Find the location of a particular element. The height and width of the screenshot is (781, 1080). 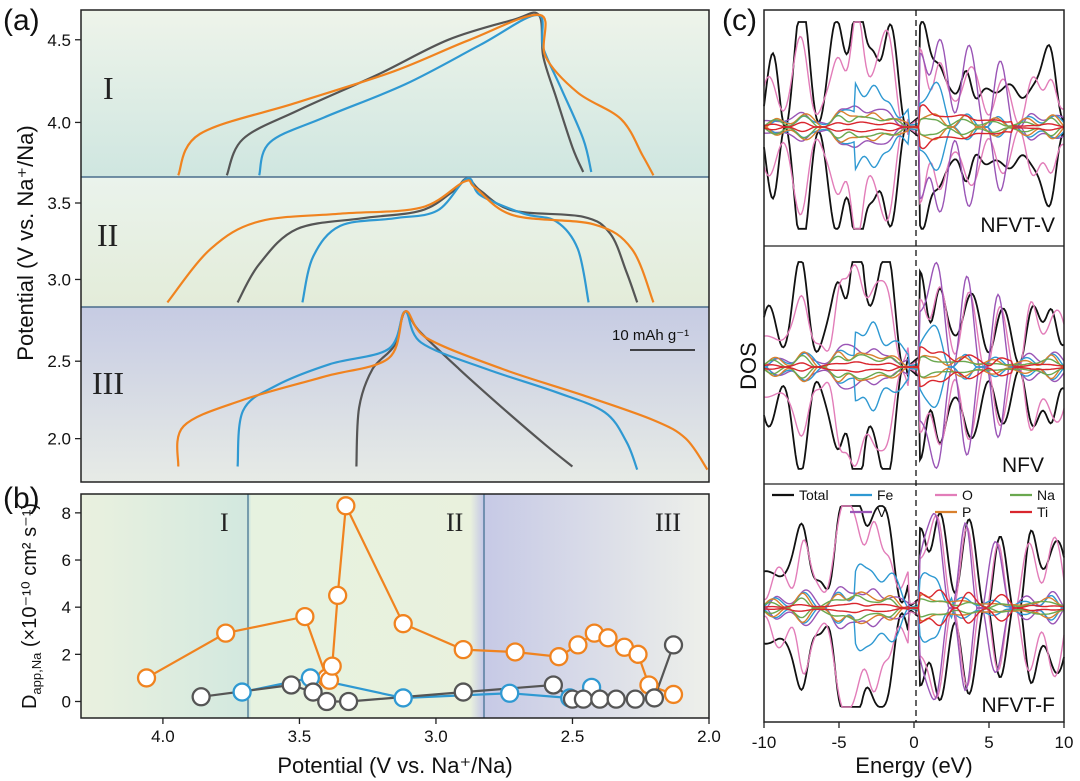

a-curve-II-orange is located at coordinates (410, 241).